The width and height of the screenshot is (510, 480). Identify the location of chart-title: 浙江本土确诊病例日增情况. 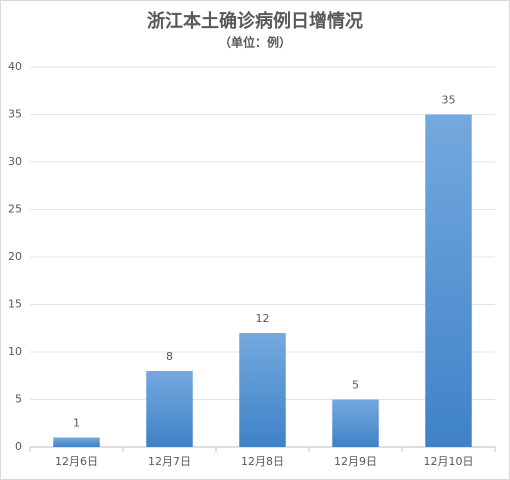
(255, 21).